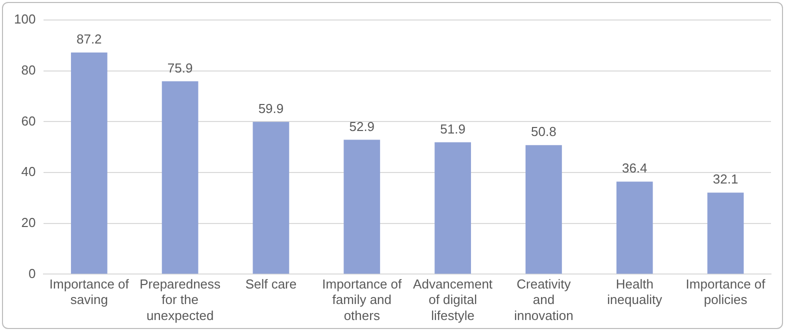 This screenshot has height=331, width=785. I want to click on data-label: 51.9, so click(453, 128).